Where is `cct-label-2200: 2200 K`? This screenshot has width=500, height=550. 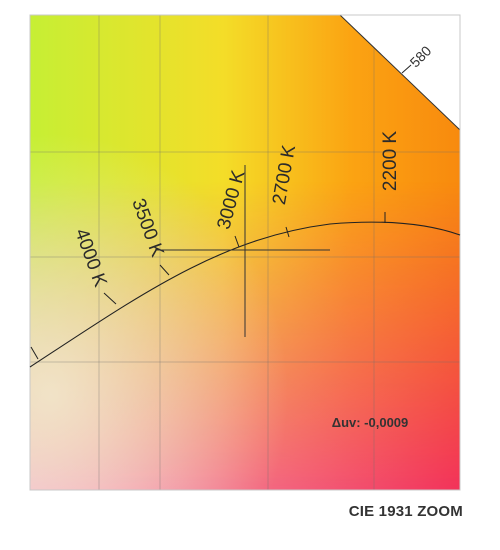
cct-label-2200: 2200 K is located at coordinates (390, 161).